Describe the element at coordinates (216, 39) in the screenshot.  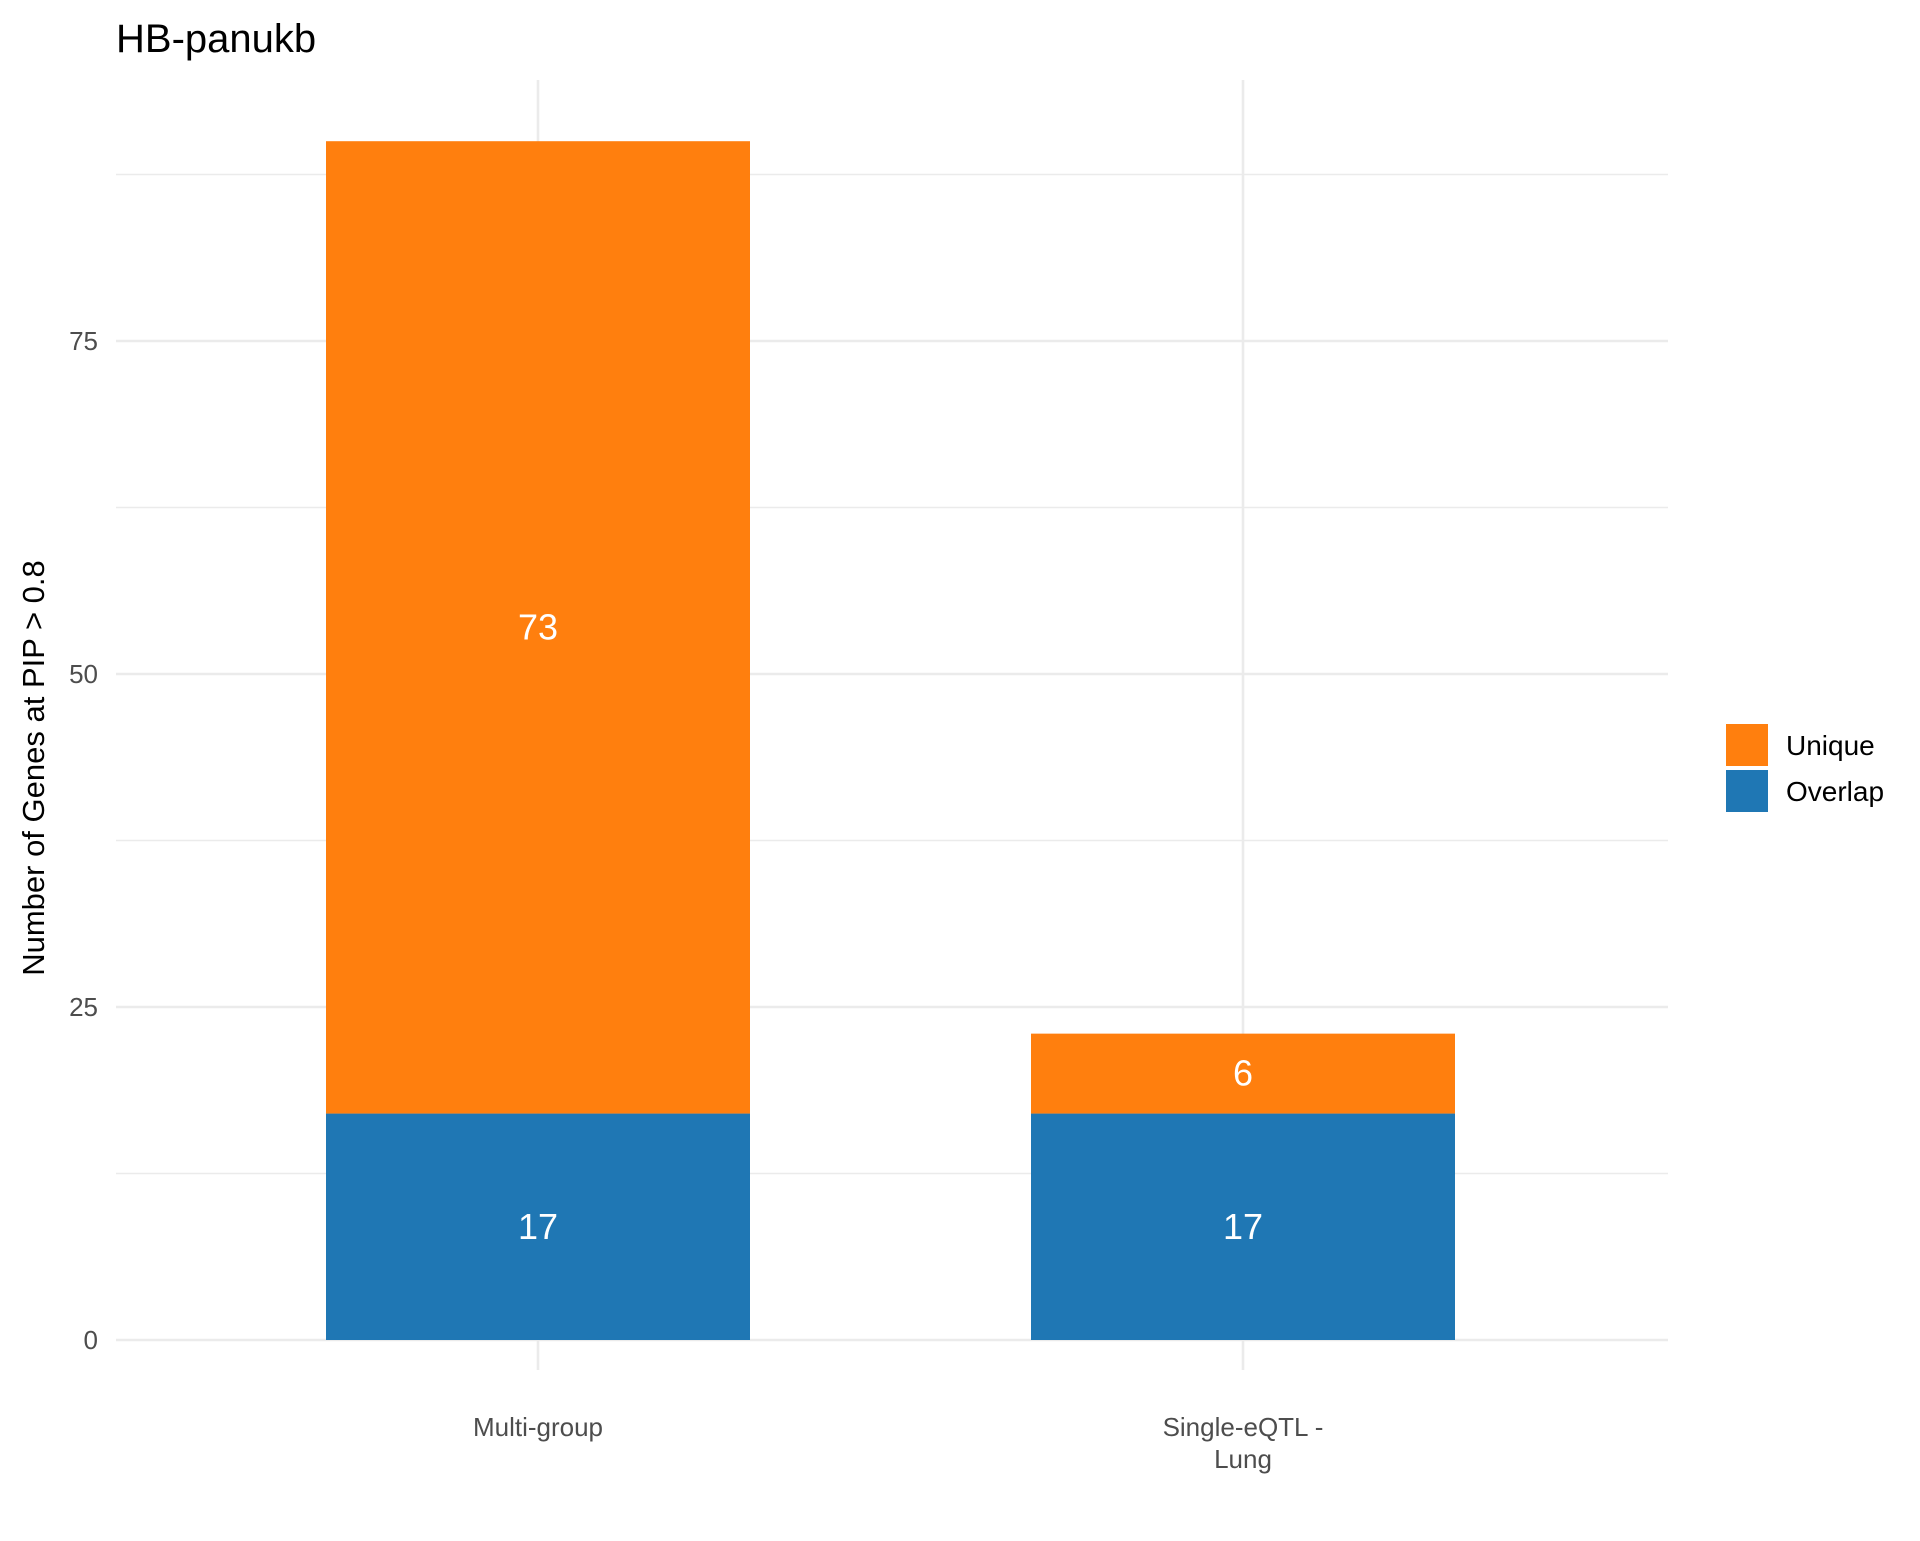
I see `chart-title: HB-panukb` at that location.